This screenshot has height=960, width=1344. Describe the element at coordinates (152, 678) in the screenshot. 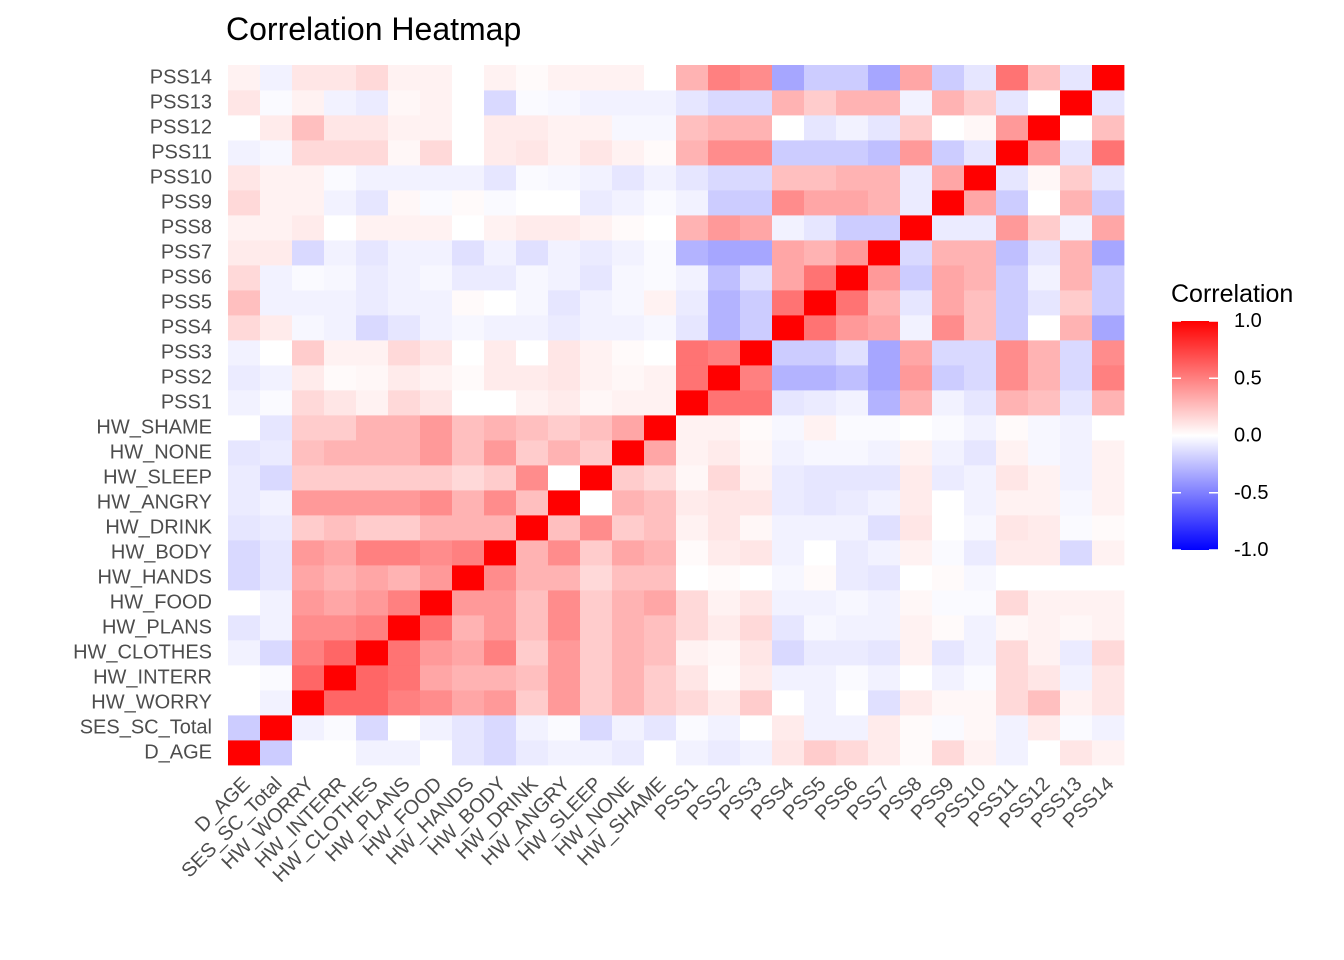

I see `y-tick-label: HW_INTERR` at that location.